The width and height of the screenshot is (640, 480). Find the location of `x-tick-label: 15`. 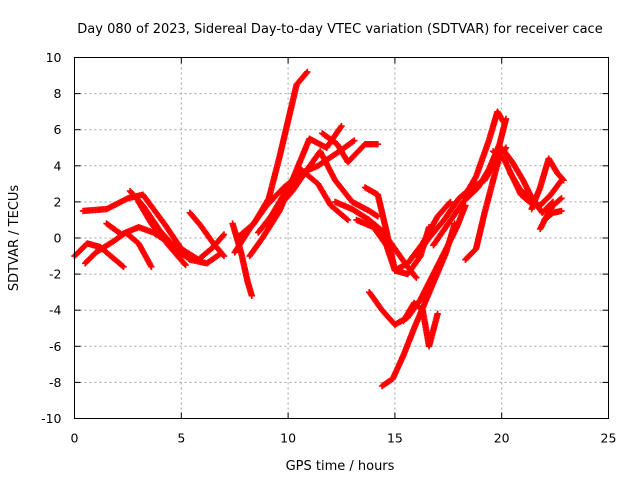

x-tick-label: 15 is located at coordinates (395, 438).